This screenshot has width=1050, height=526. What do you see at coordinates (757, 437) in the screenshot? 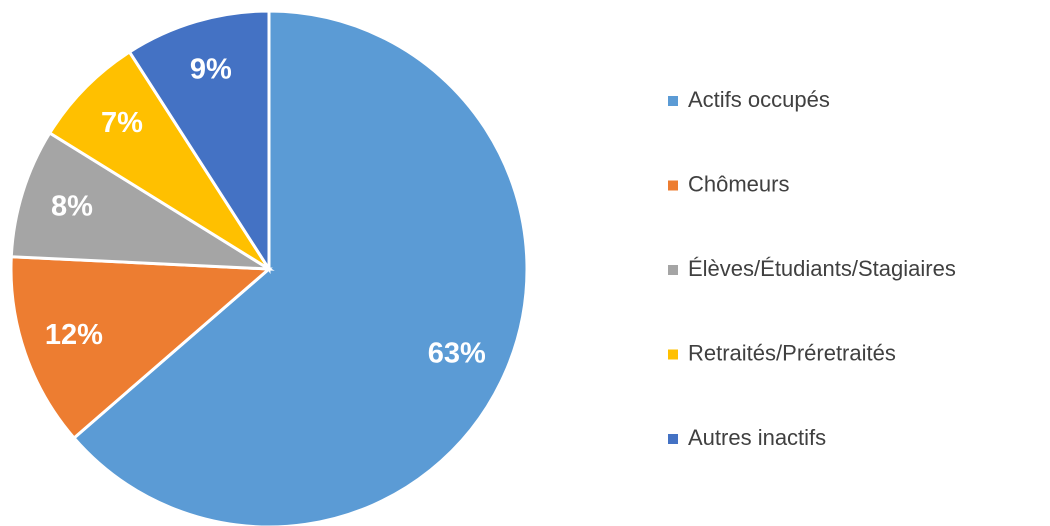
I see `legend-label: Autres inactifs` at bounding box center [757, 437].